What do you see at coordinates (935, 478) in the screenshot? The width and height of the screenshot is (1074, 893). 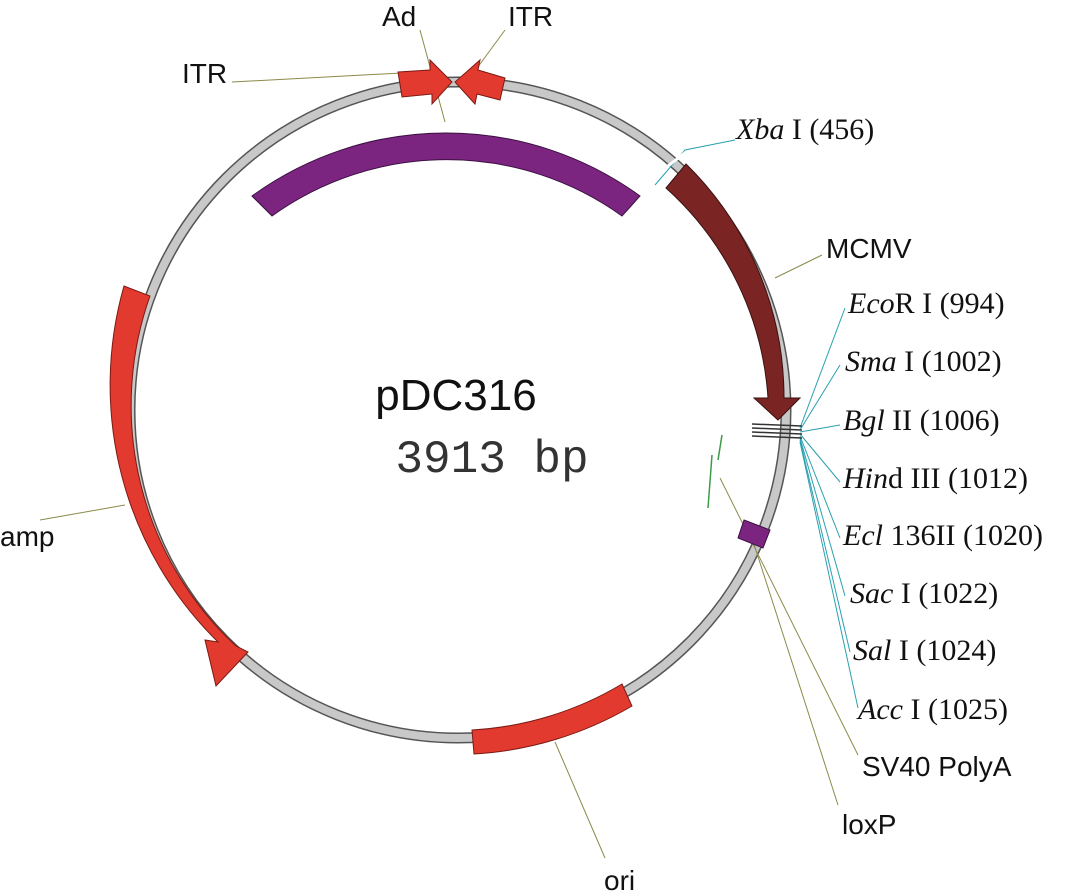 I see `site-hin: Hind III (1012)` at bounding box center [935, 478].